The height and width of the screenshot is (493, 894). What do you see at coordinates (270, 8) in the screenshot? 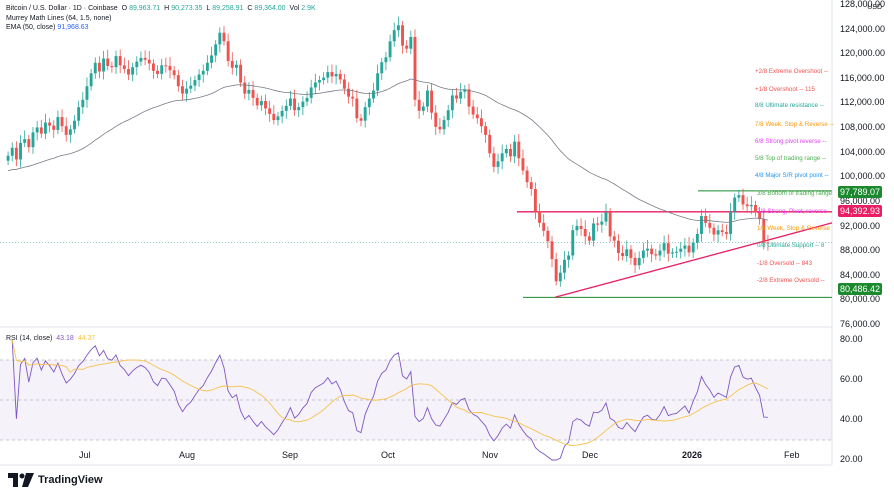
I see `close-value: 89,364.00` at bounding box center [270, 8].